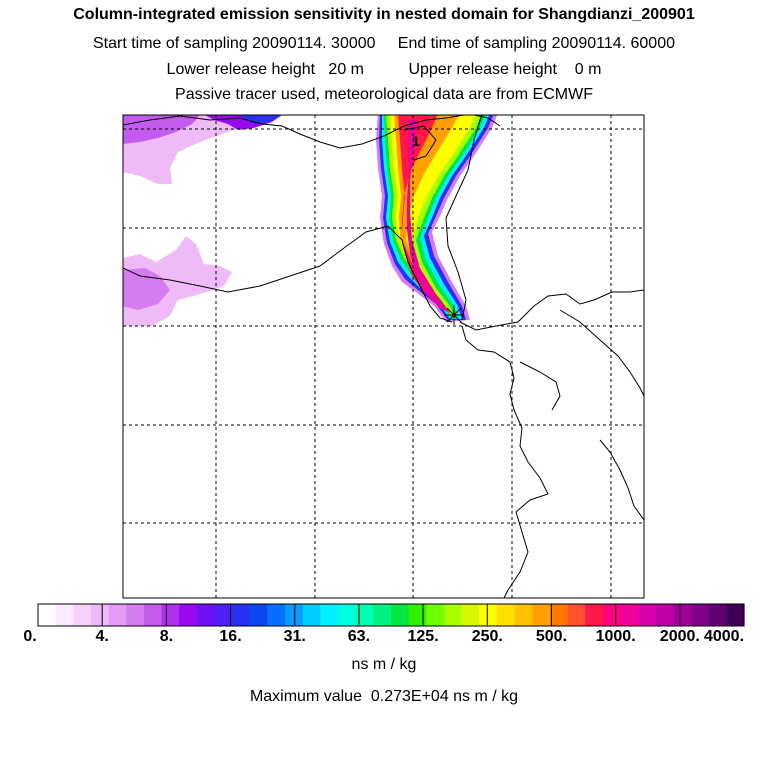 The height and width of the screenshot is (768, 768). Describe the element at coordinates (679, 636) in the screenshot. I see `colorbar-tick-label: 2000.` at that location.